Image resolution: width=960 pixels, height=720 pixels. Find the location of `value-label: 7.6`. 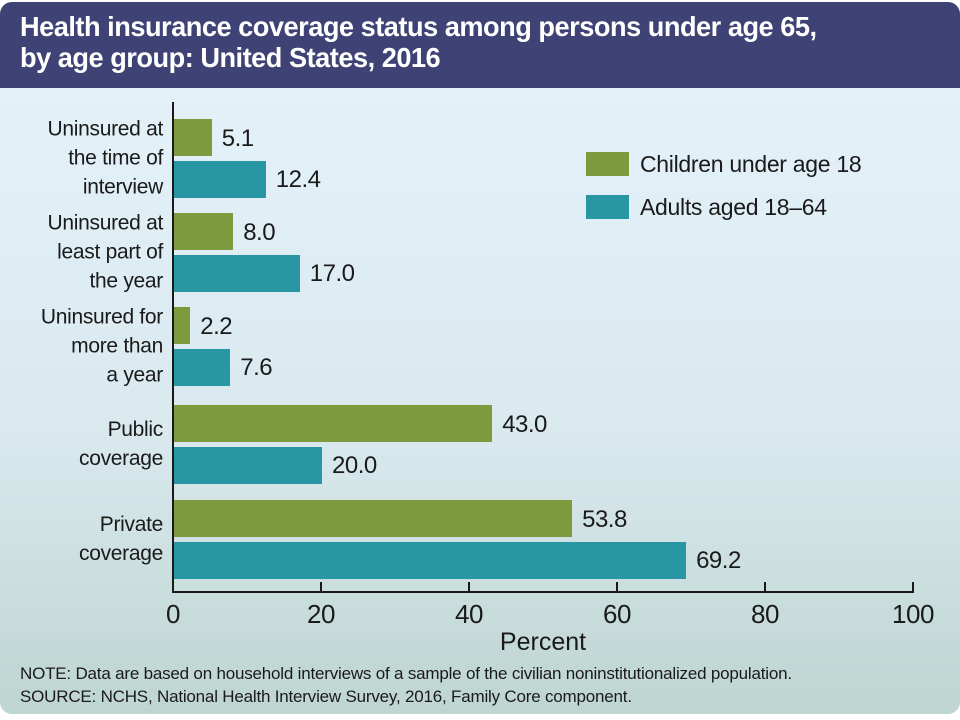

value-label: 7.6 is located at coordinates (256, 367).